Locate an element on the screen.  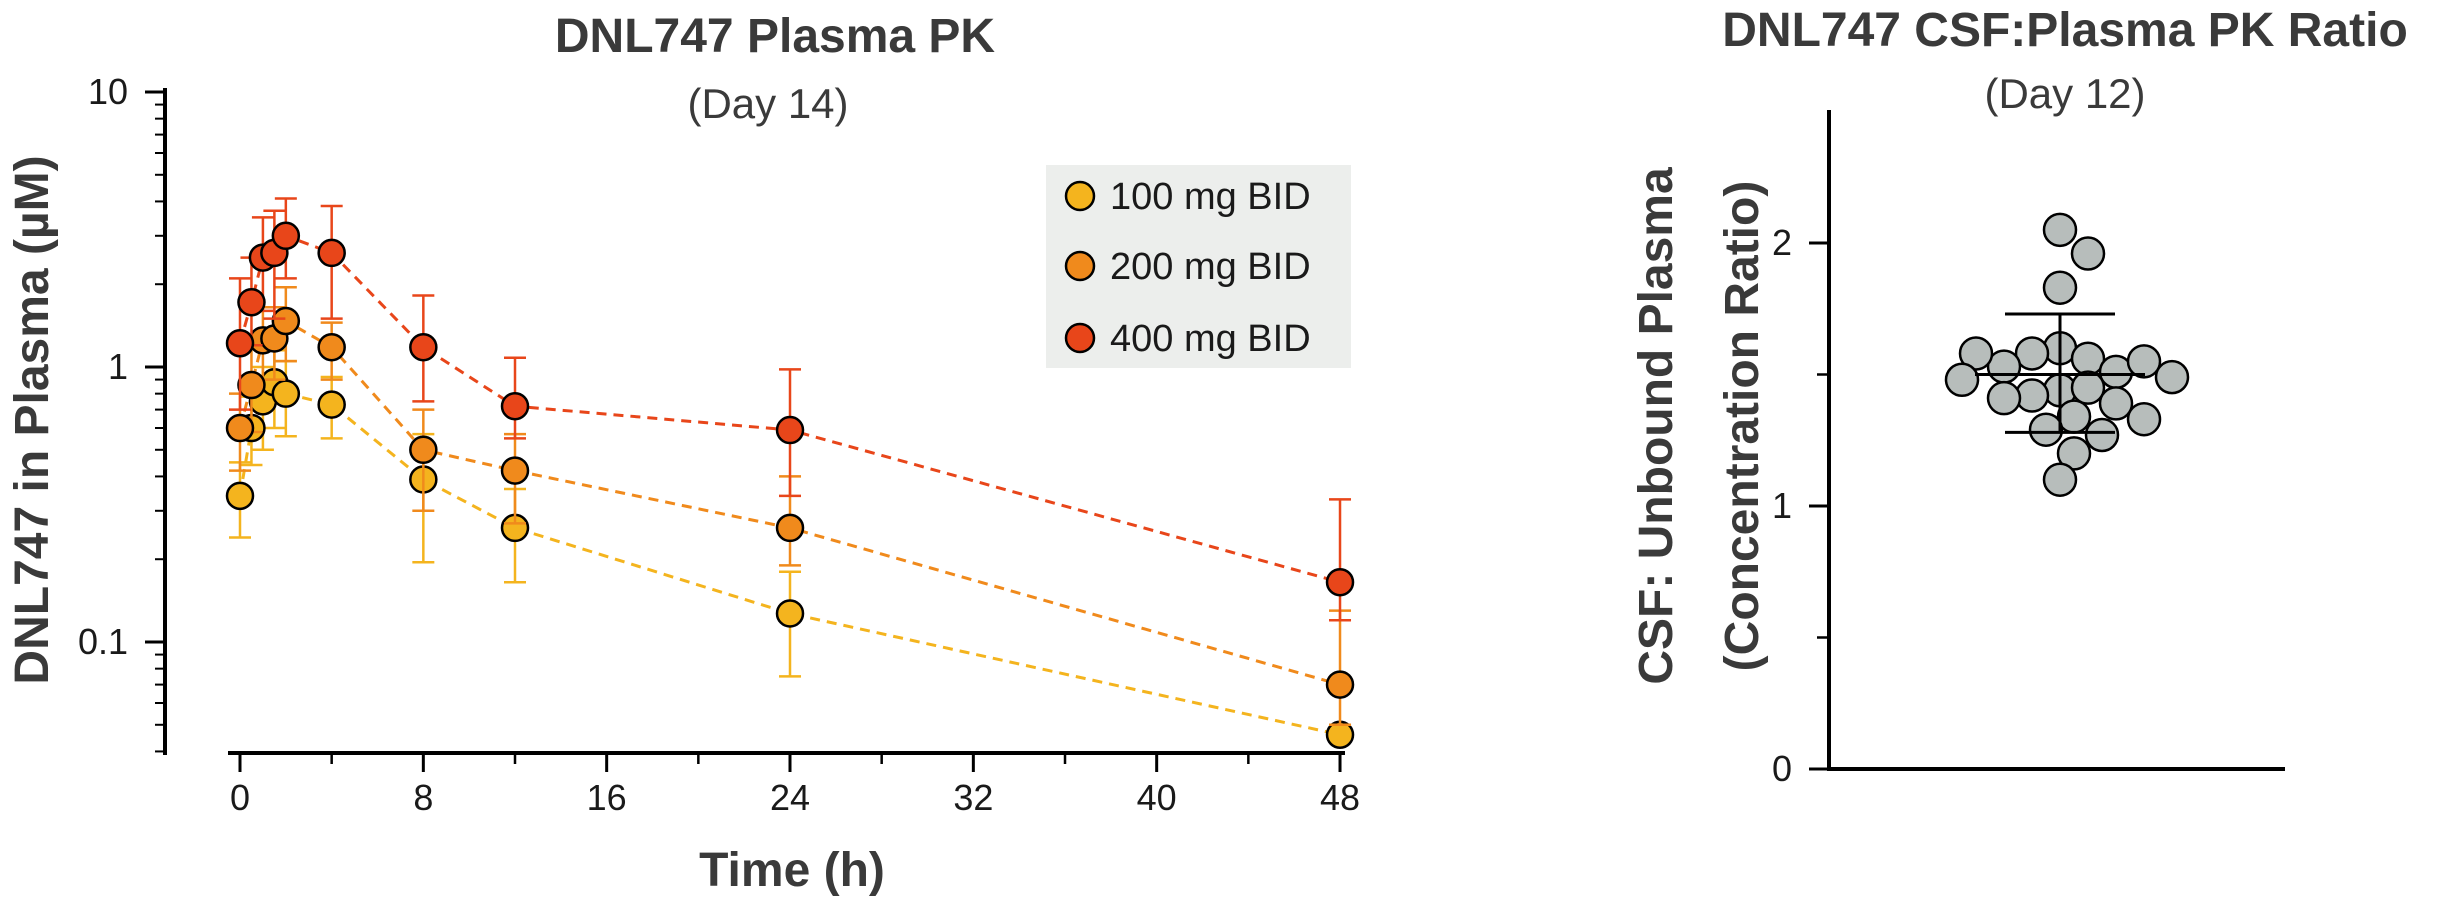
pk-y-tick-label: 1 is located at coordinates (118, 366).